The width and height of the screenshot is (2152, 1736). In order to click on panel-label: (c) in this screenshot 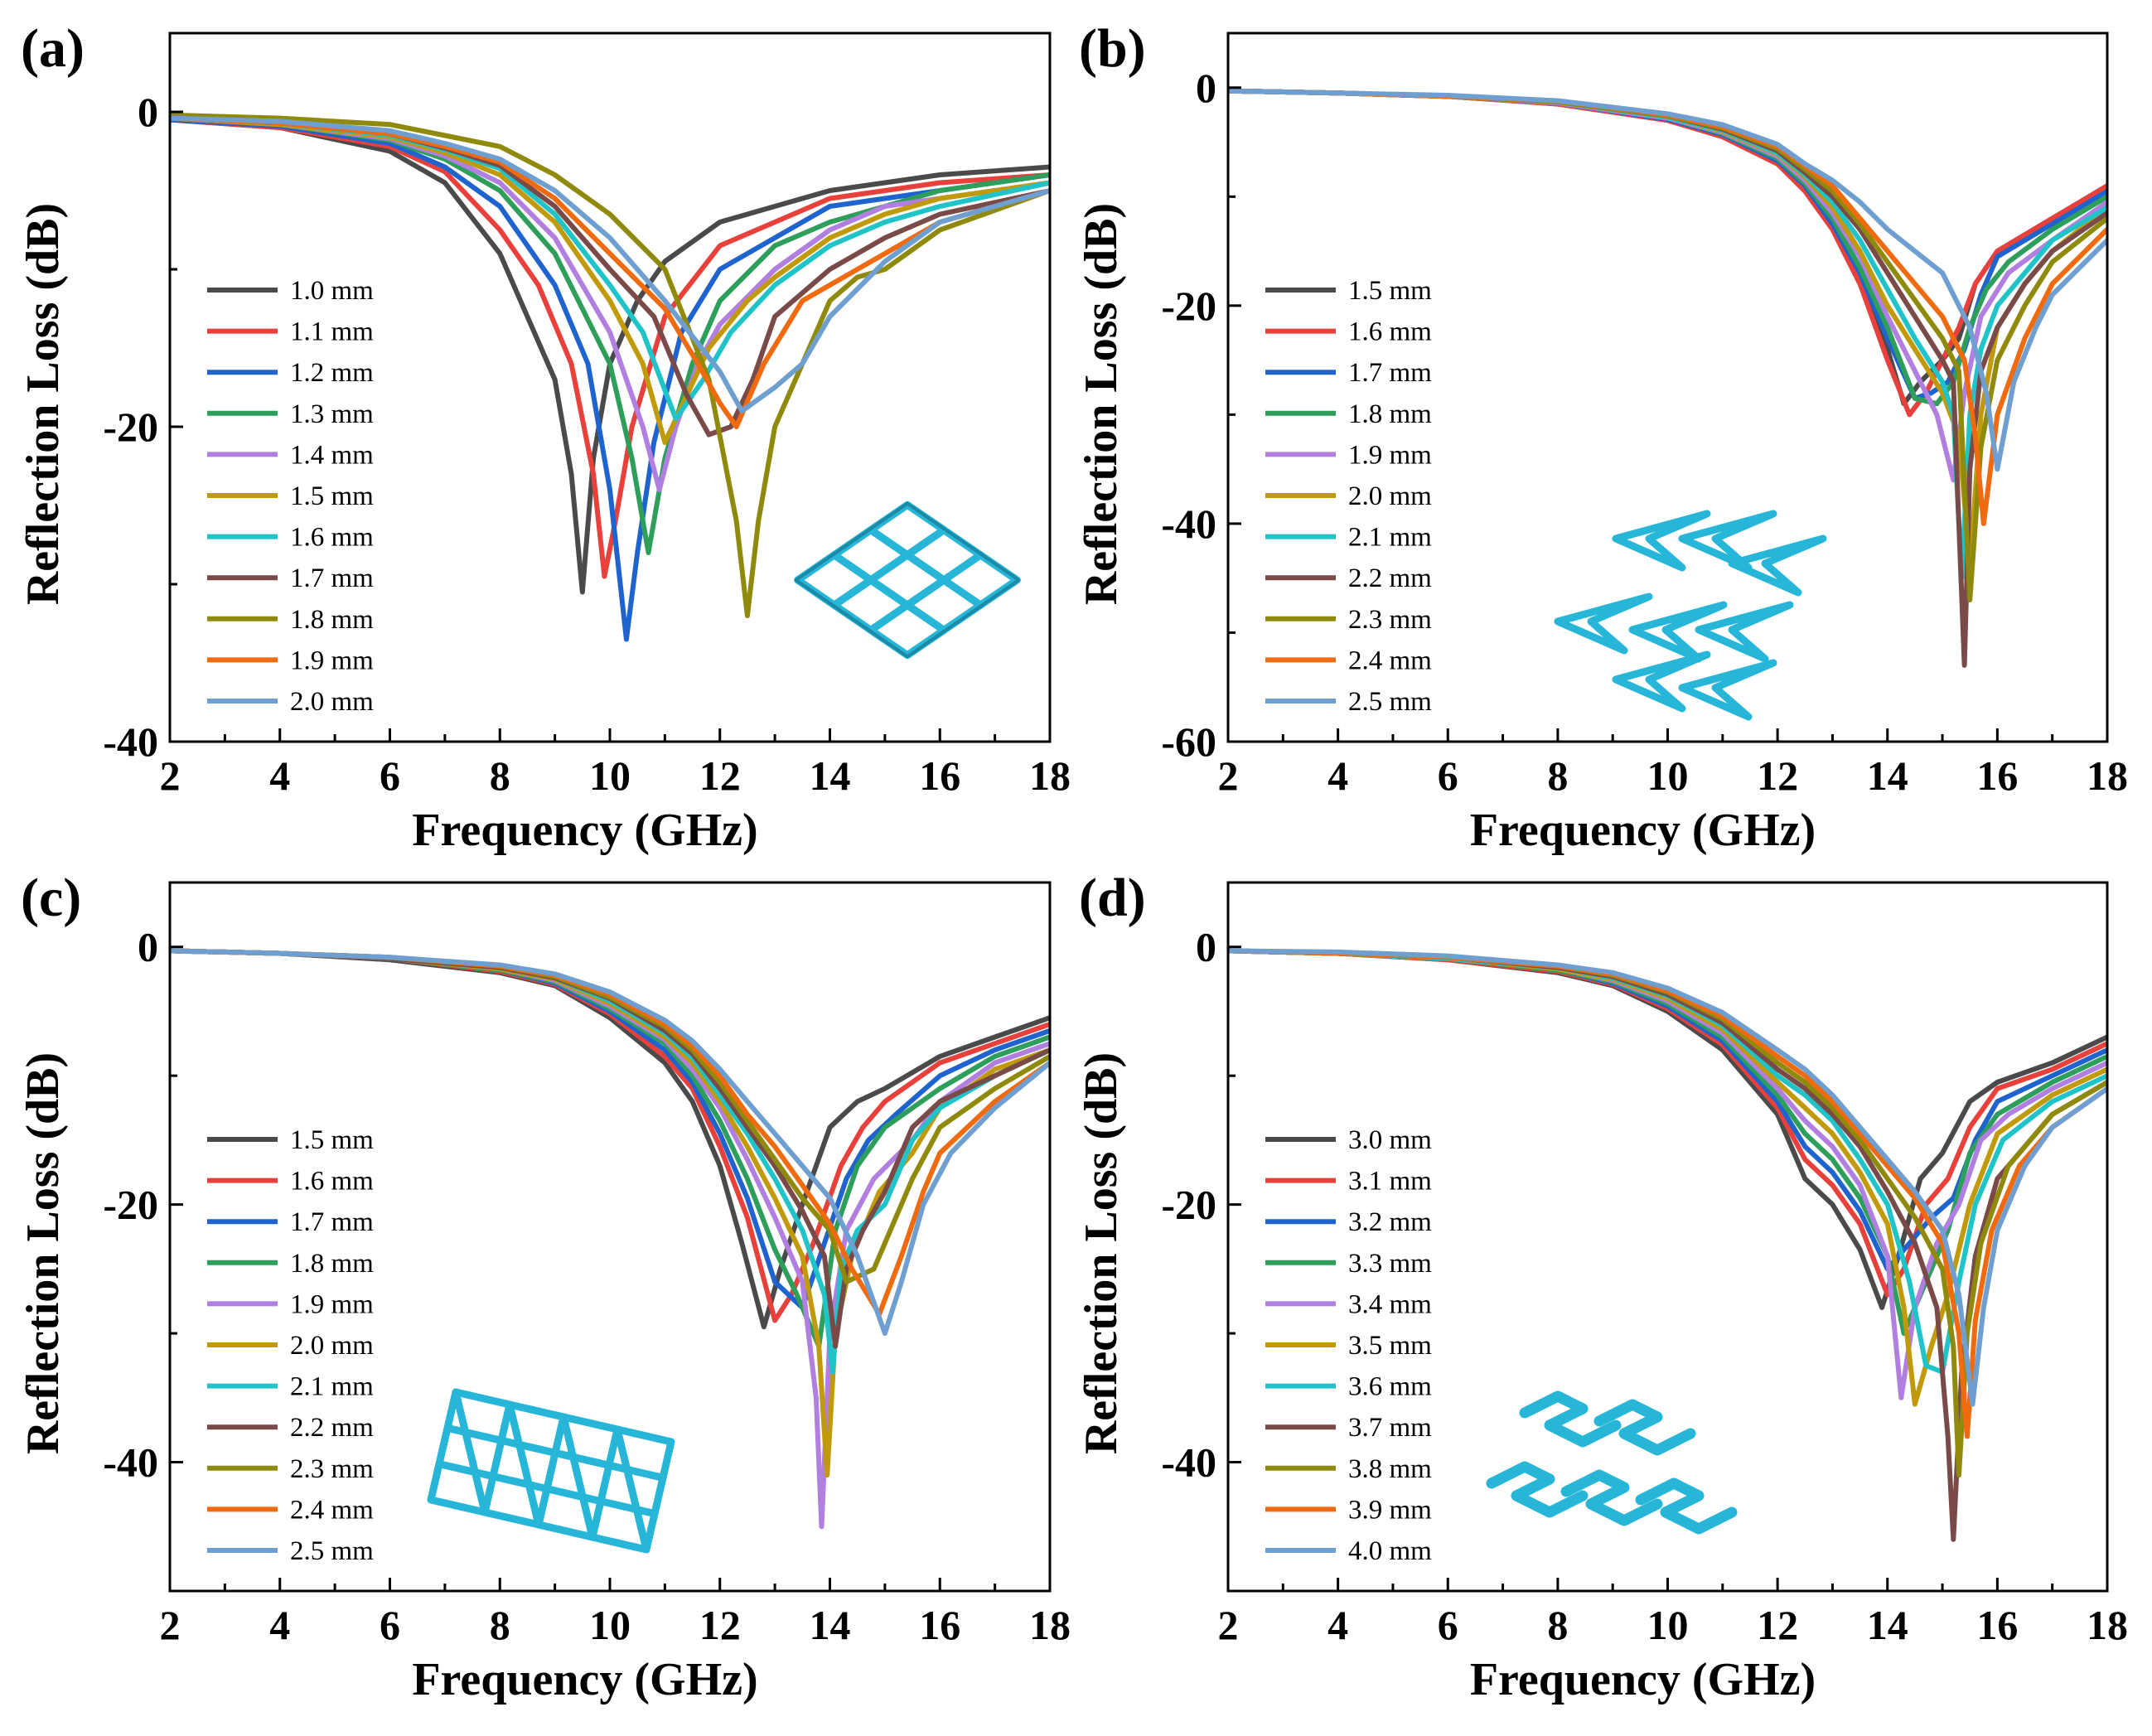, I will do `click(51, 898)`.